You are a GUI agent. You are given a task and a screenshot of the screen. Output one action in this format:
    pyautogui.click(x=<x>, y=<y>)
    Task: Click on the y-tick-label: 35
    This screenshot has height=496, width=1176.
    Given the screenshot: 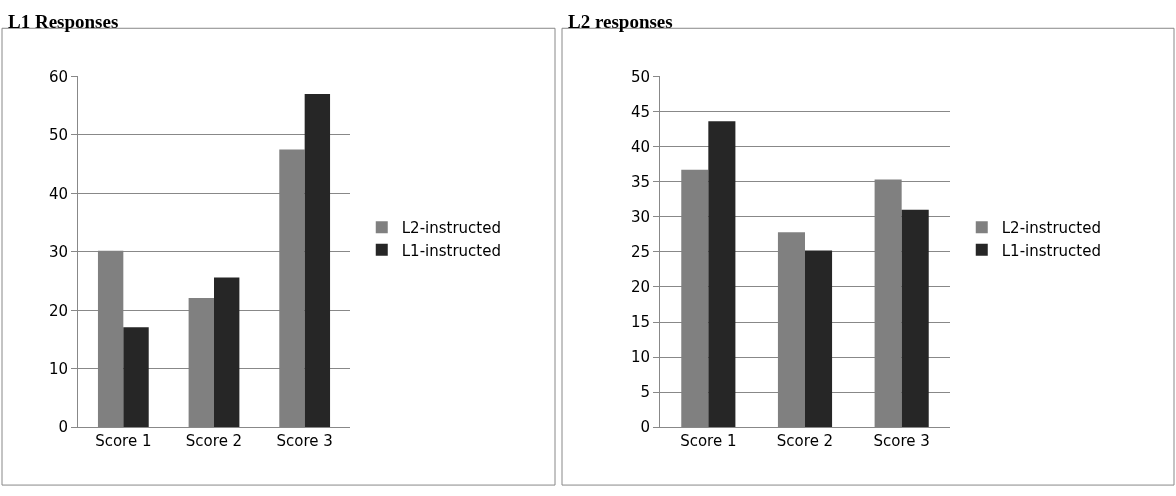 What is the action you would take?
    pyautogui.click(x=640, y=181)
    